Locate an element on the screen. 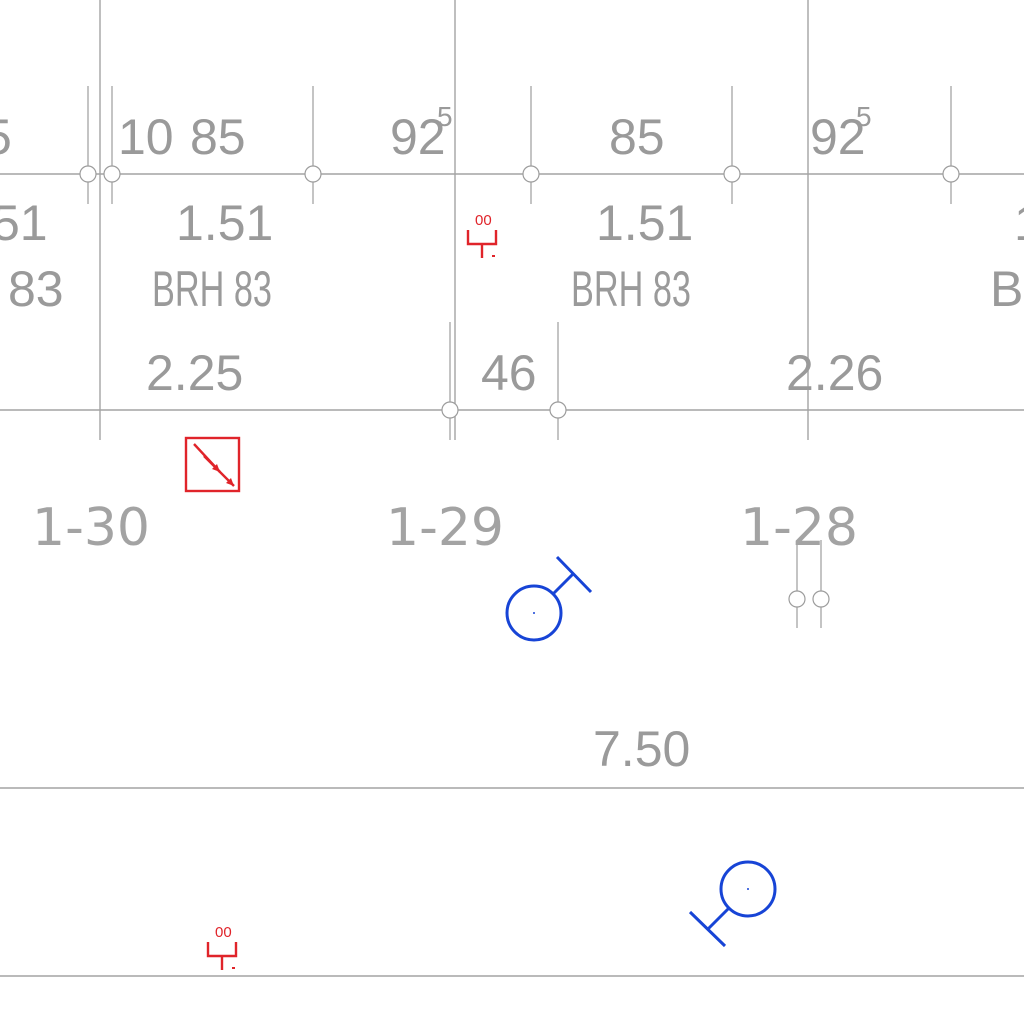 The image size is (1024, 1024). dim-label-92-b: 92 is located at coordinates (838, 137).